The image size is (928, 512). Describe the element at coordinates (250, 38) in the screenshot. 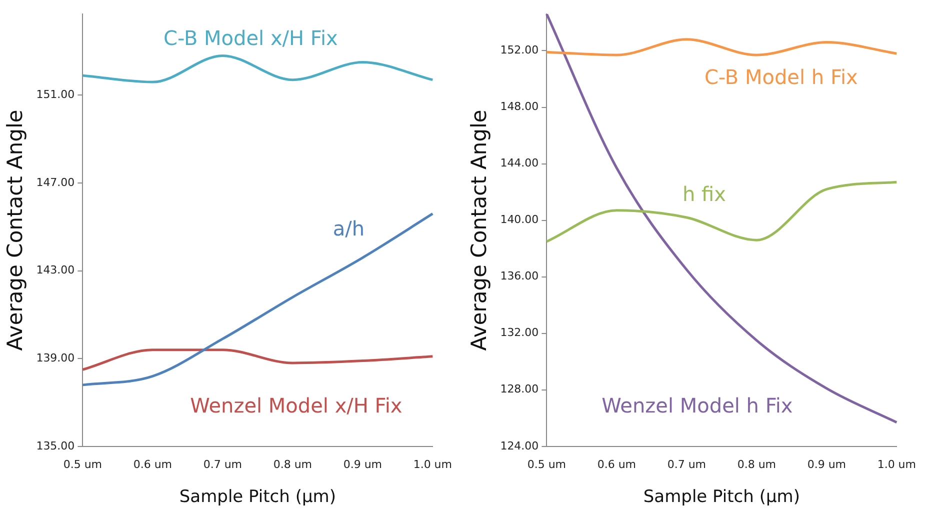

I see `series-label: C-B Model x/H Fix` at that location.